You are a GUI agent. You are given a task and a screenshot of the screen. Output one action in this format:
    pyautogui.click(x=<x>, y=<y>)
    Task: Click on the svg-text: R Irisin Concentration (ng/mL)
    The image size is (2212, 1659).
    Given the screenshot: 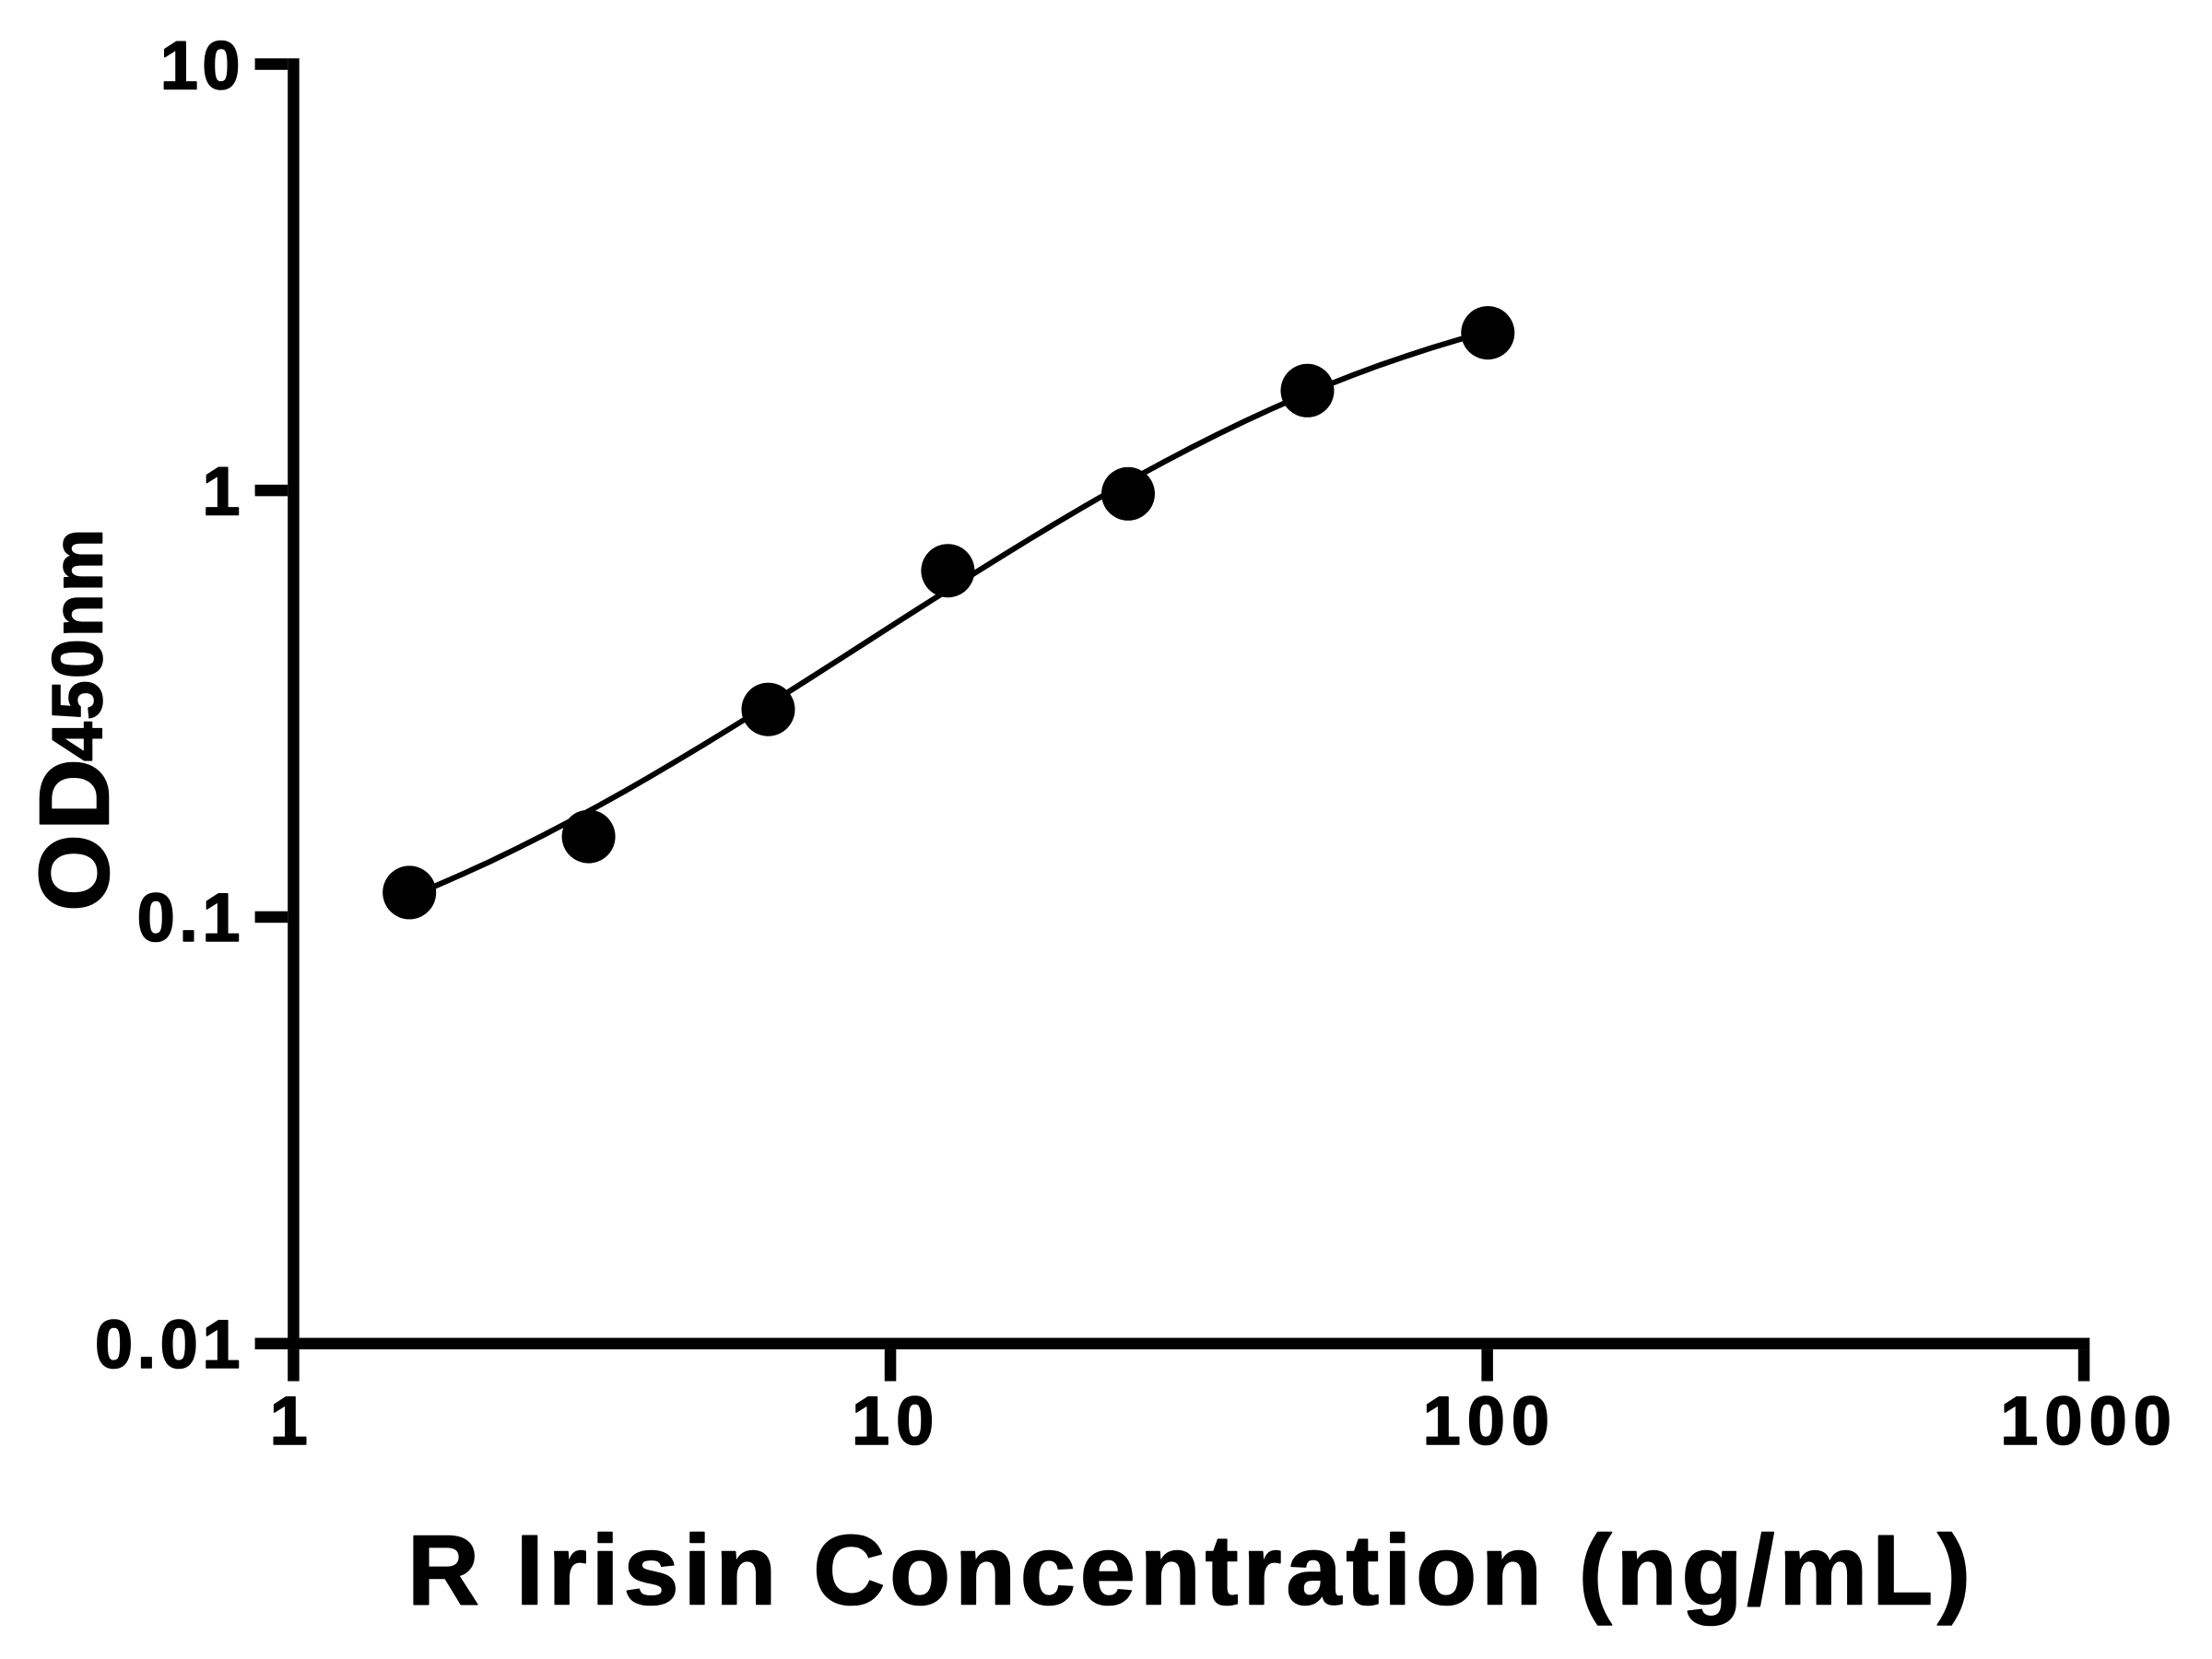 What is the action you would take?
    pyautogui.click(x=1191, y=1570)
    